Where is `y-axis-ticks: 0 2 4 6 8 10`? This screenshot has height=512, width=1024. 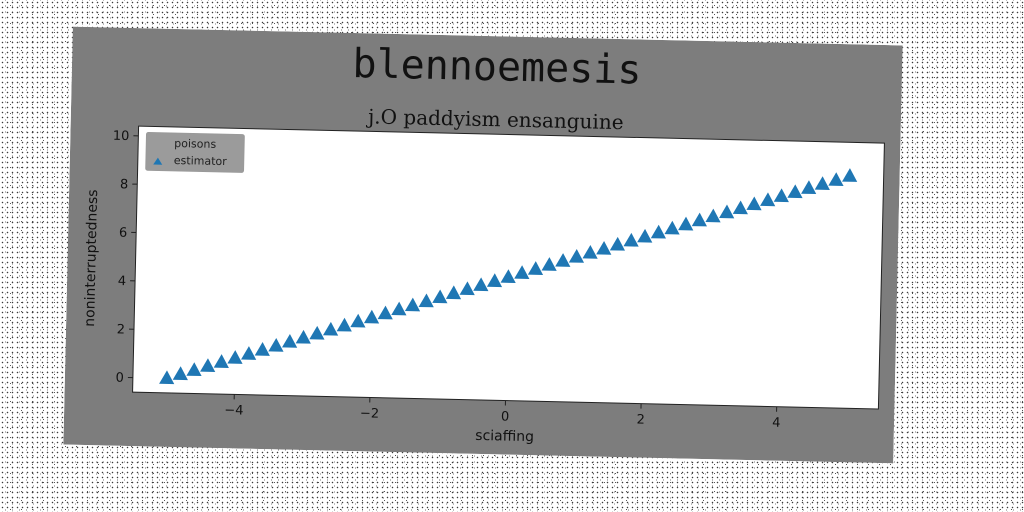
y-axis-ticks: 0 2 4 6 8 10 is located at coordinates (126, 257).